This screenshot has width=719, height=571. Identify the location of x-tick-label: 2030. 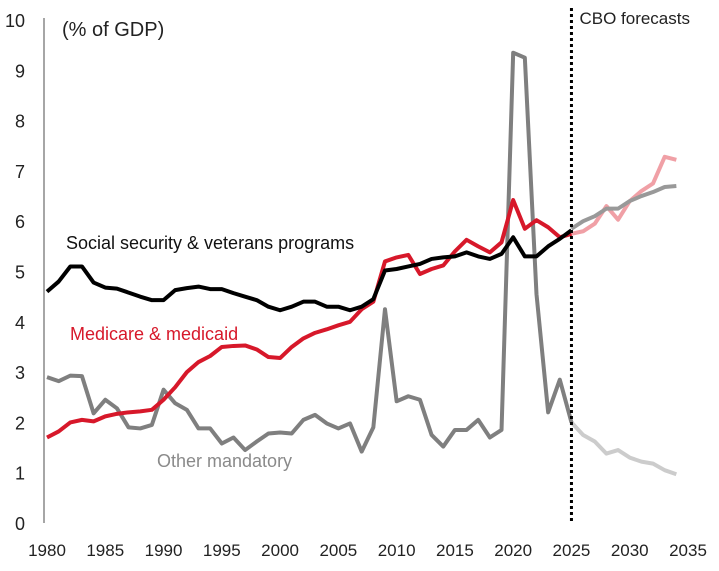
(630, 550).